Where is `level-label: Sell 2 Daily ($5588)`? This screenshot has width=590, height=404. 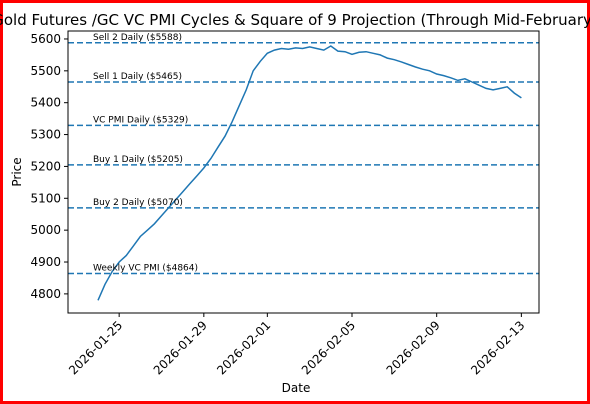
level-label: Sell 2 Daily ($5588) is located at coordinates (137, 38).